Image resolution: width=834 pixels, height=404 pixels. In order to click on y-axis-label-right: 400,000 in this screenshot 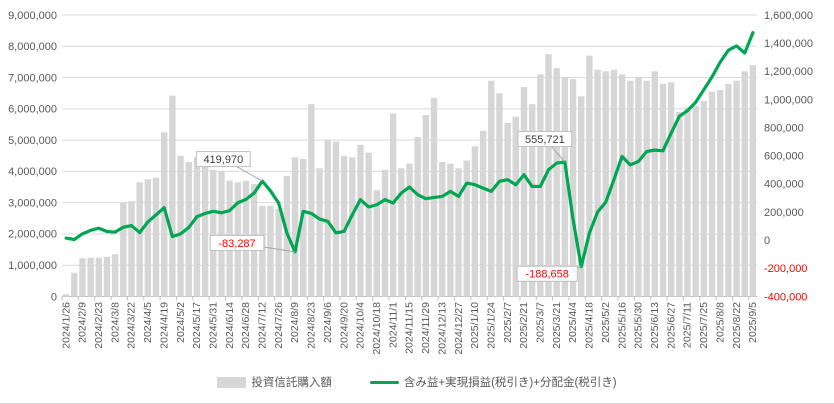, I will do `click(784, 185)`.